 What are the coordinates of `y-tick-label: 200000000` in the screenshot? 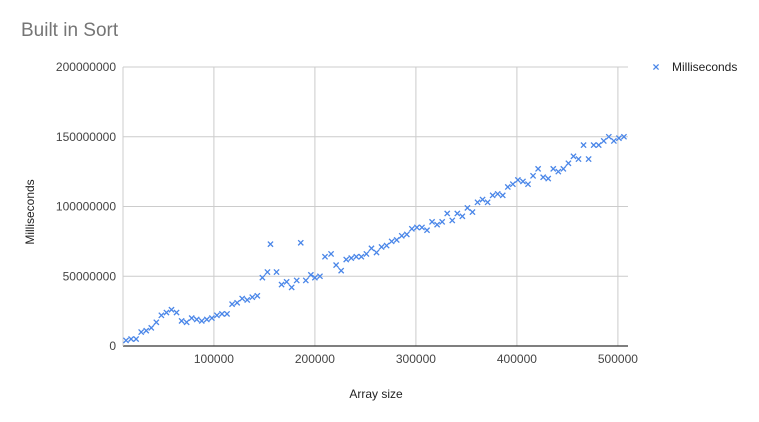 It's located at (86, 67).